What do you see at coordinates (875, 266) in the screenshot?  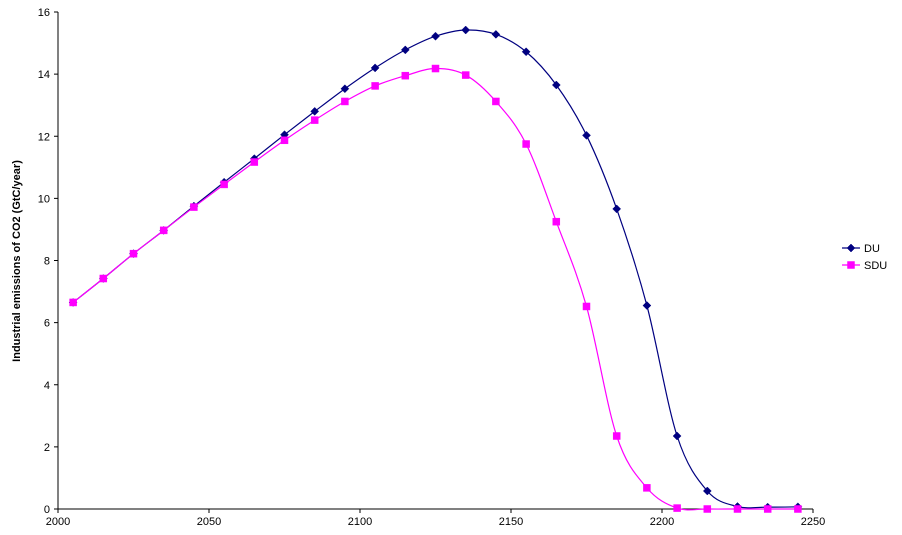 I see `legend-label-sdu: SDU` at bounding box center [875, 266].